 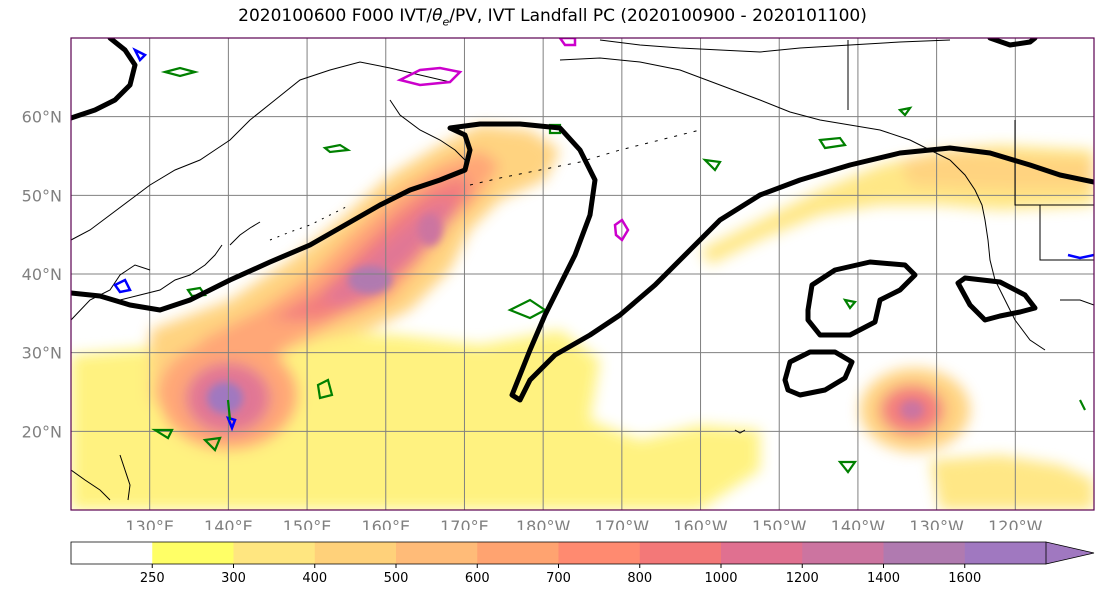 What do you see at coordinates (802, 578) in the screenshot?
I see `colorbar-label: 1200` at bounding box center [802, 578].